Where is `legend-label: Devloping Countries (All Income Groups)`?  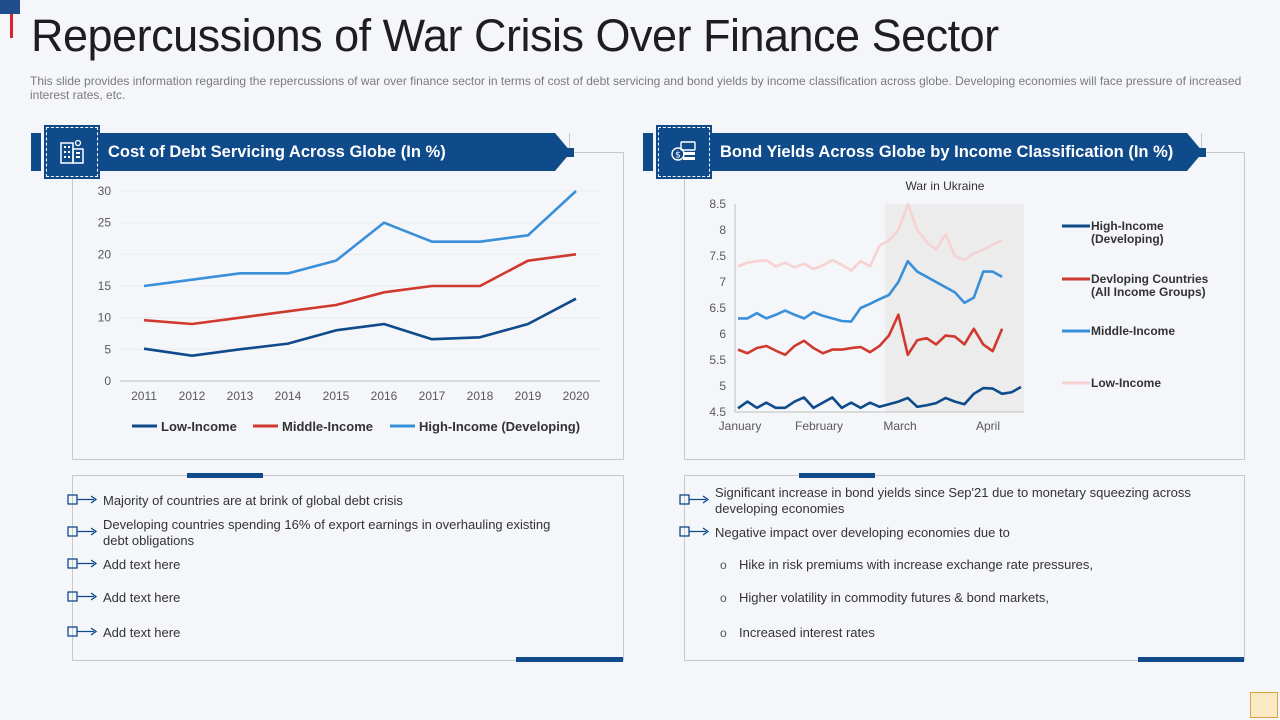 legend-label: Devloping Countries (All Income Groups) is located at coordinates (1150, 285).